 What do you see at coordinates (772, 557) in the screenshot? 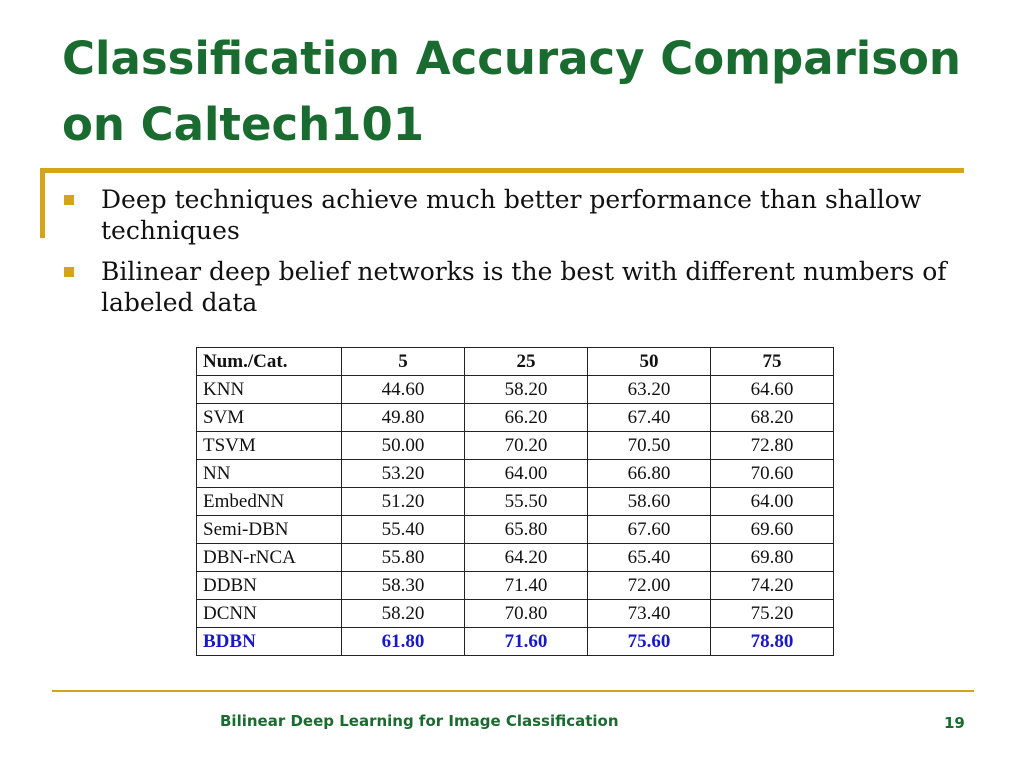
I see `accuracy-cell: 69.80` at bounding box center [772, 557].